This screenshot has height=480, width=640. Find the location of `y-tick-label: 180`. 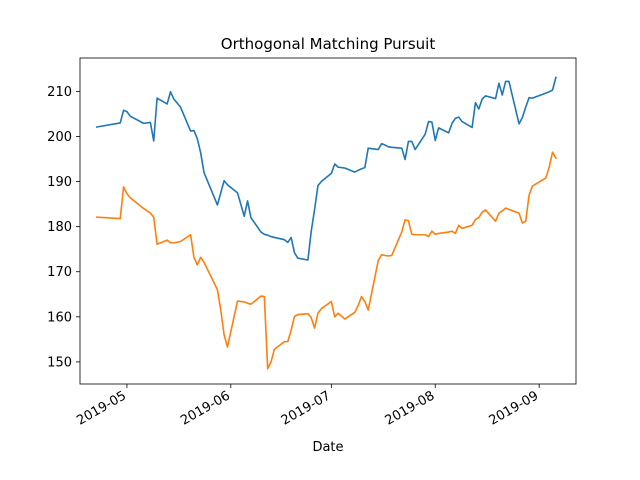

y-tick-label: 180 is located at coordinates (59, 227).